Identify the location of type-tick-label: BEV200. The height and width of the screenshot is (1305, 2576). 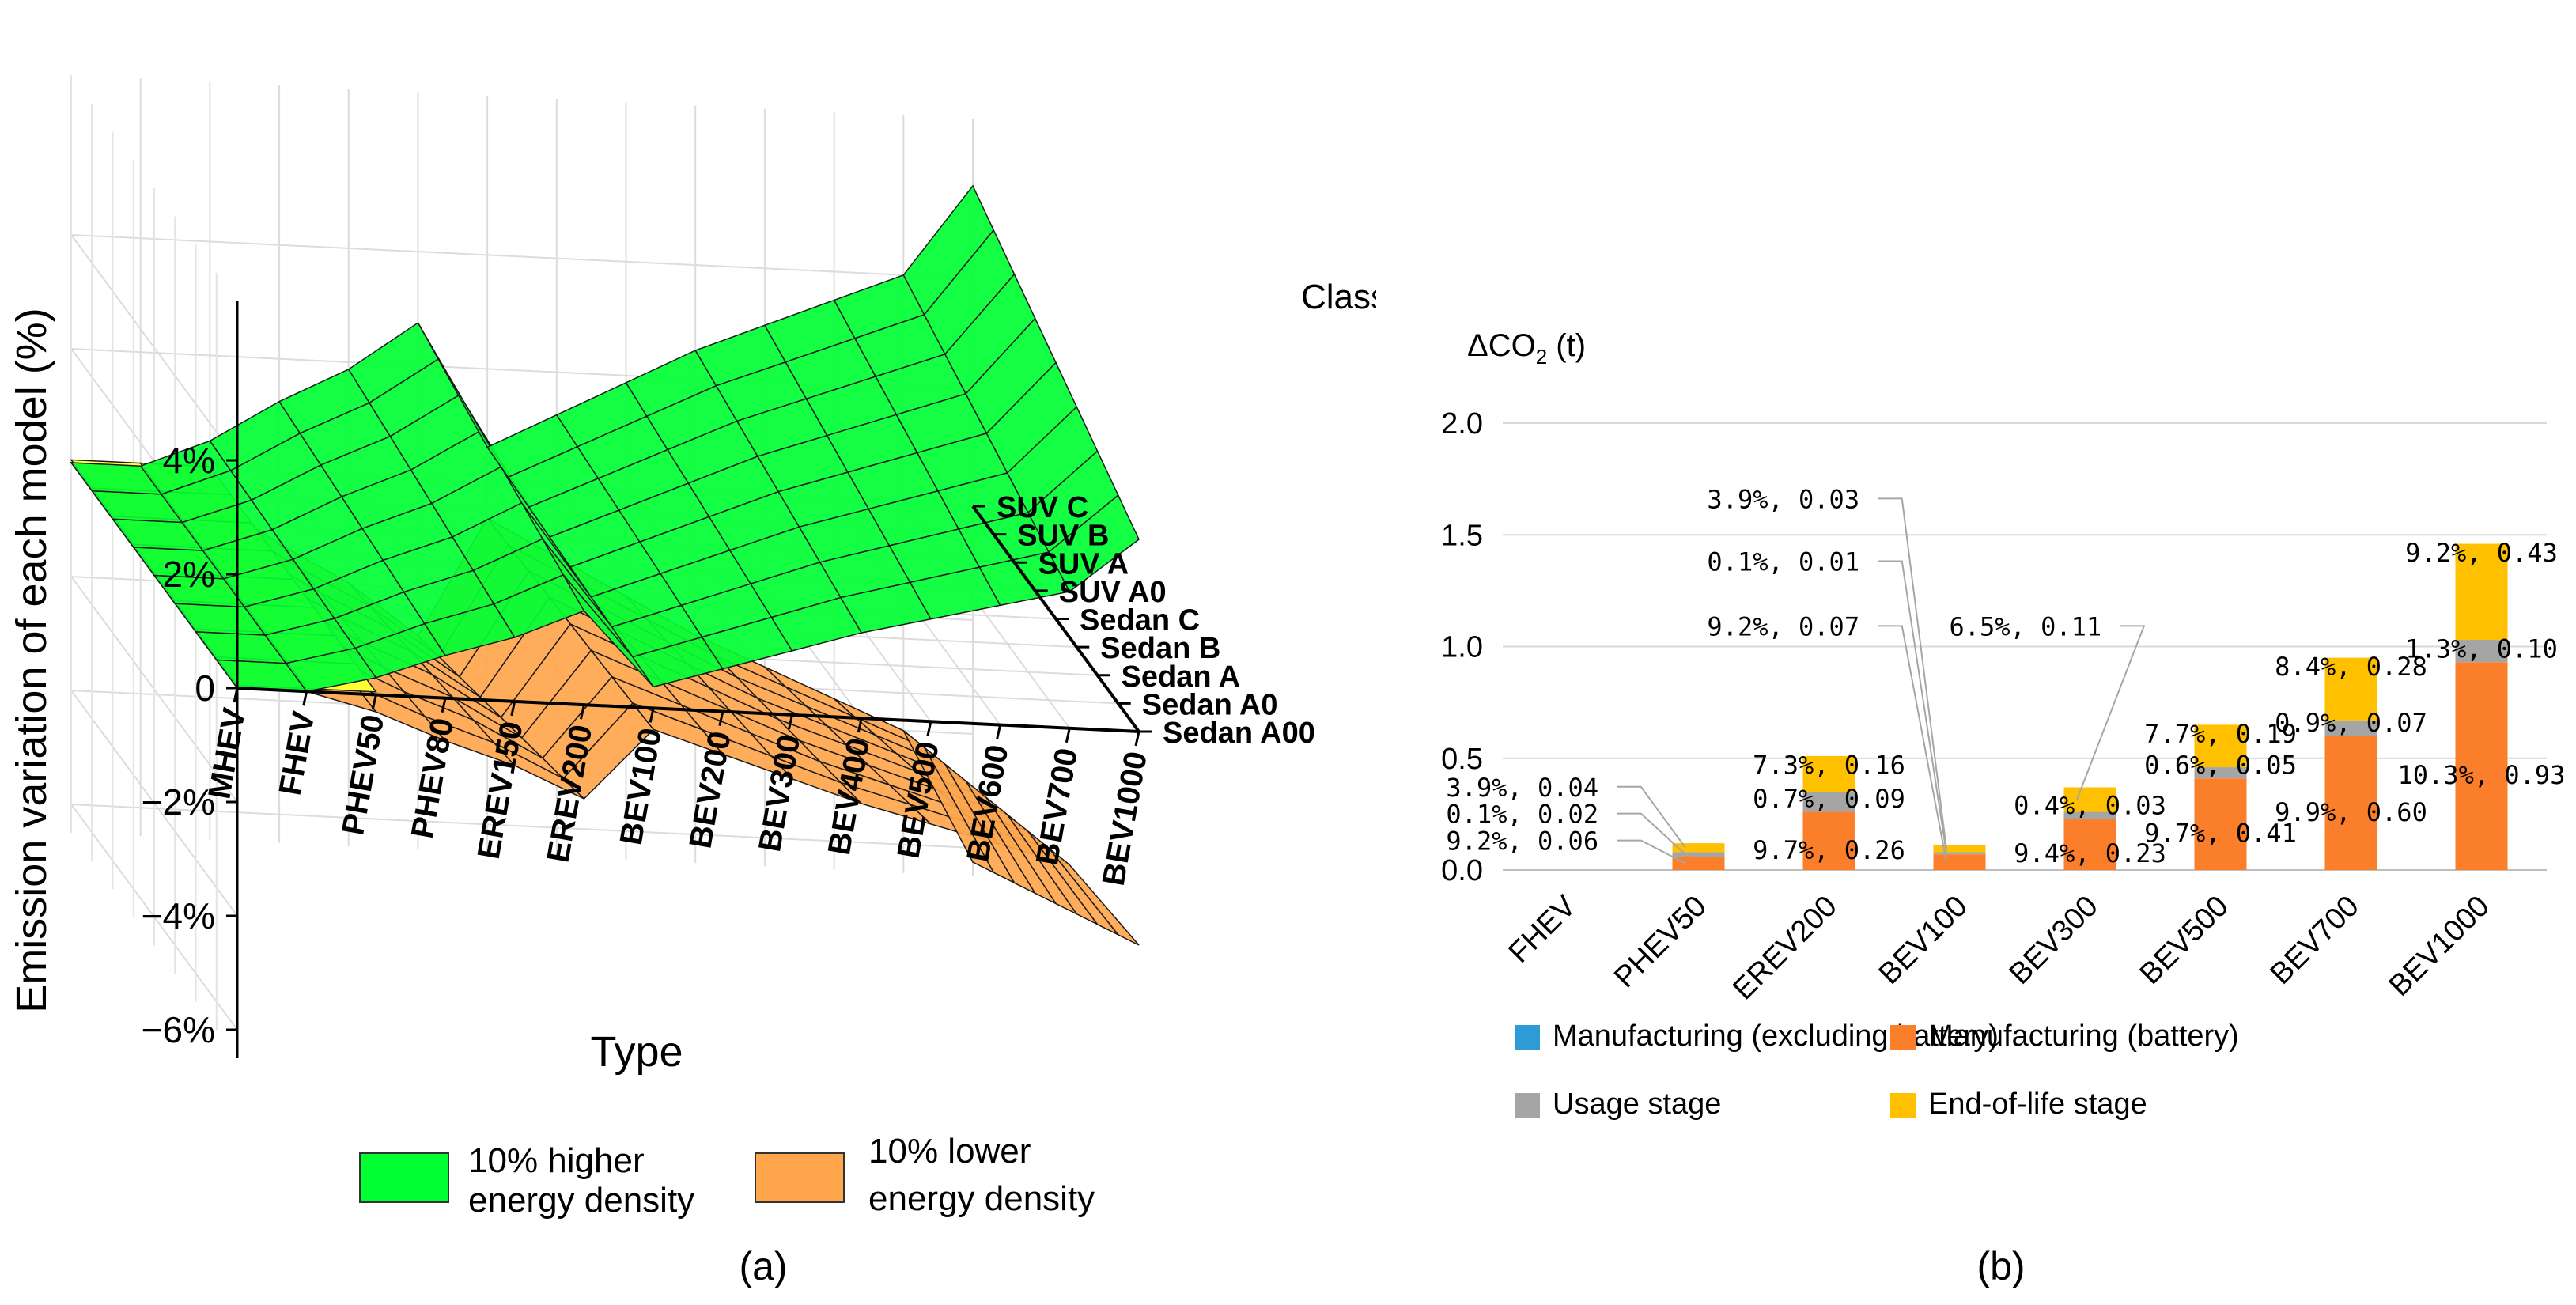
(711, 790).